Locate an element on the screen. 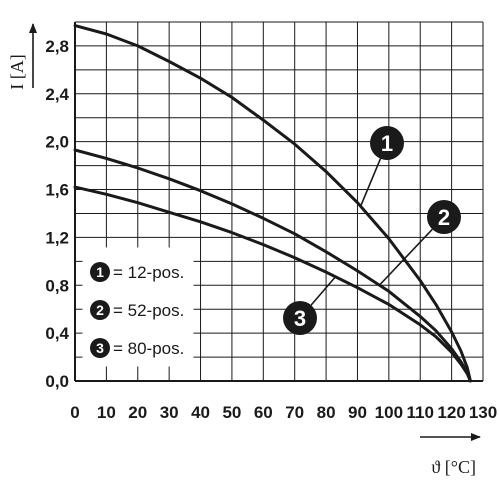 Image resolution: width=500 pixels, height=500 pixels. x-tick-label: 70 is located at coordinates (294, 412).